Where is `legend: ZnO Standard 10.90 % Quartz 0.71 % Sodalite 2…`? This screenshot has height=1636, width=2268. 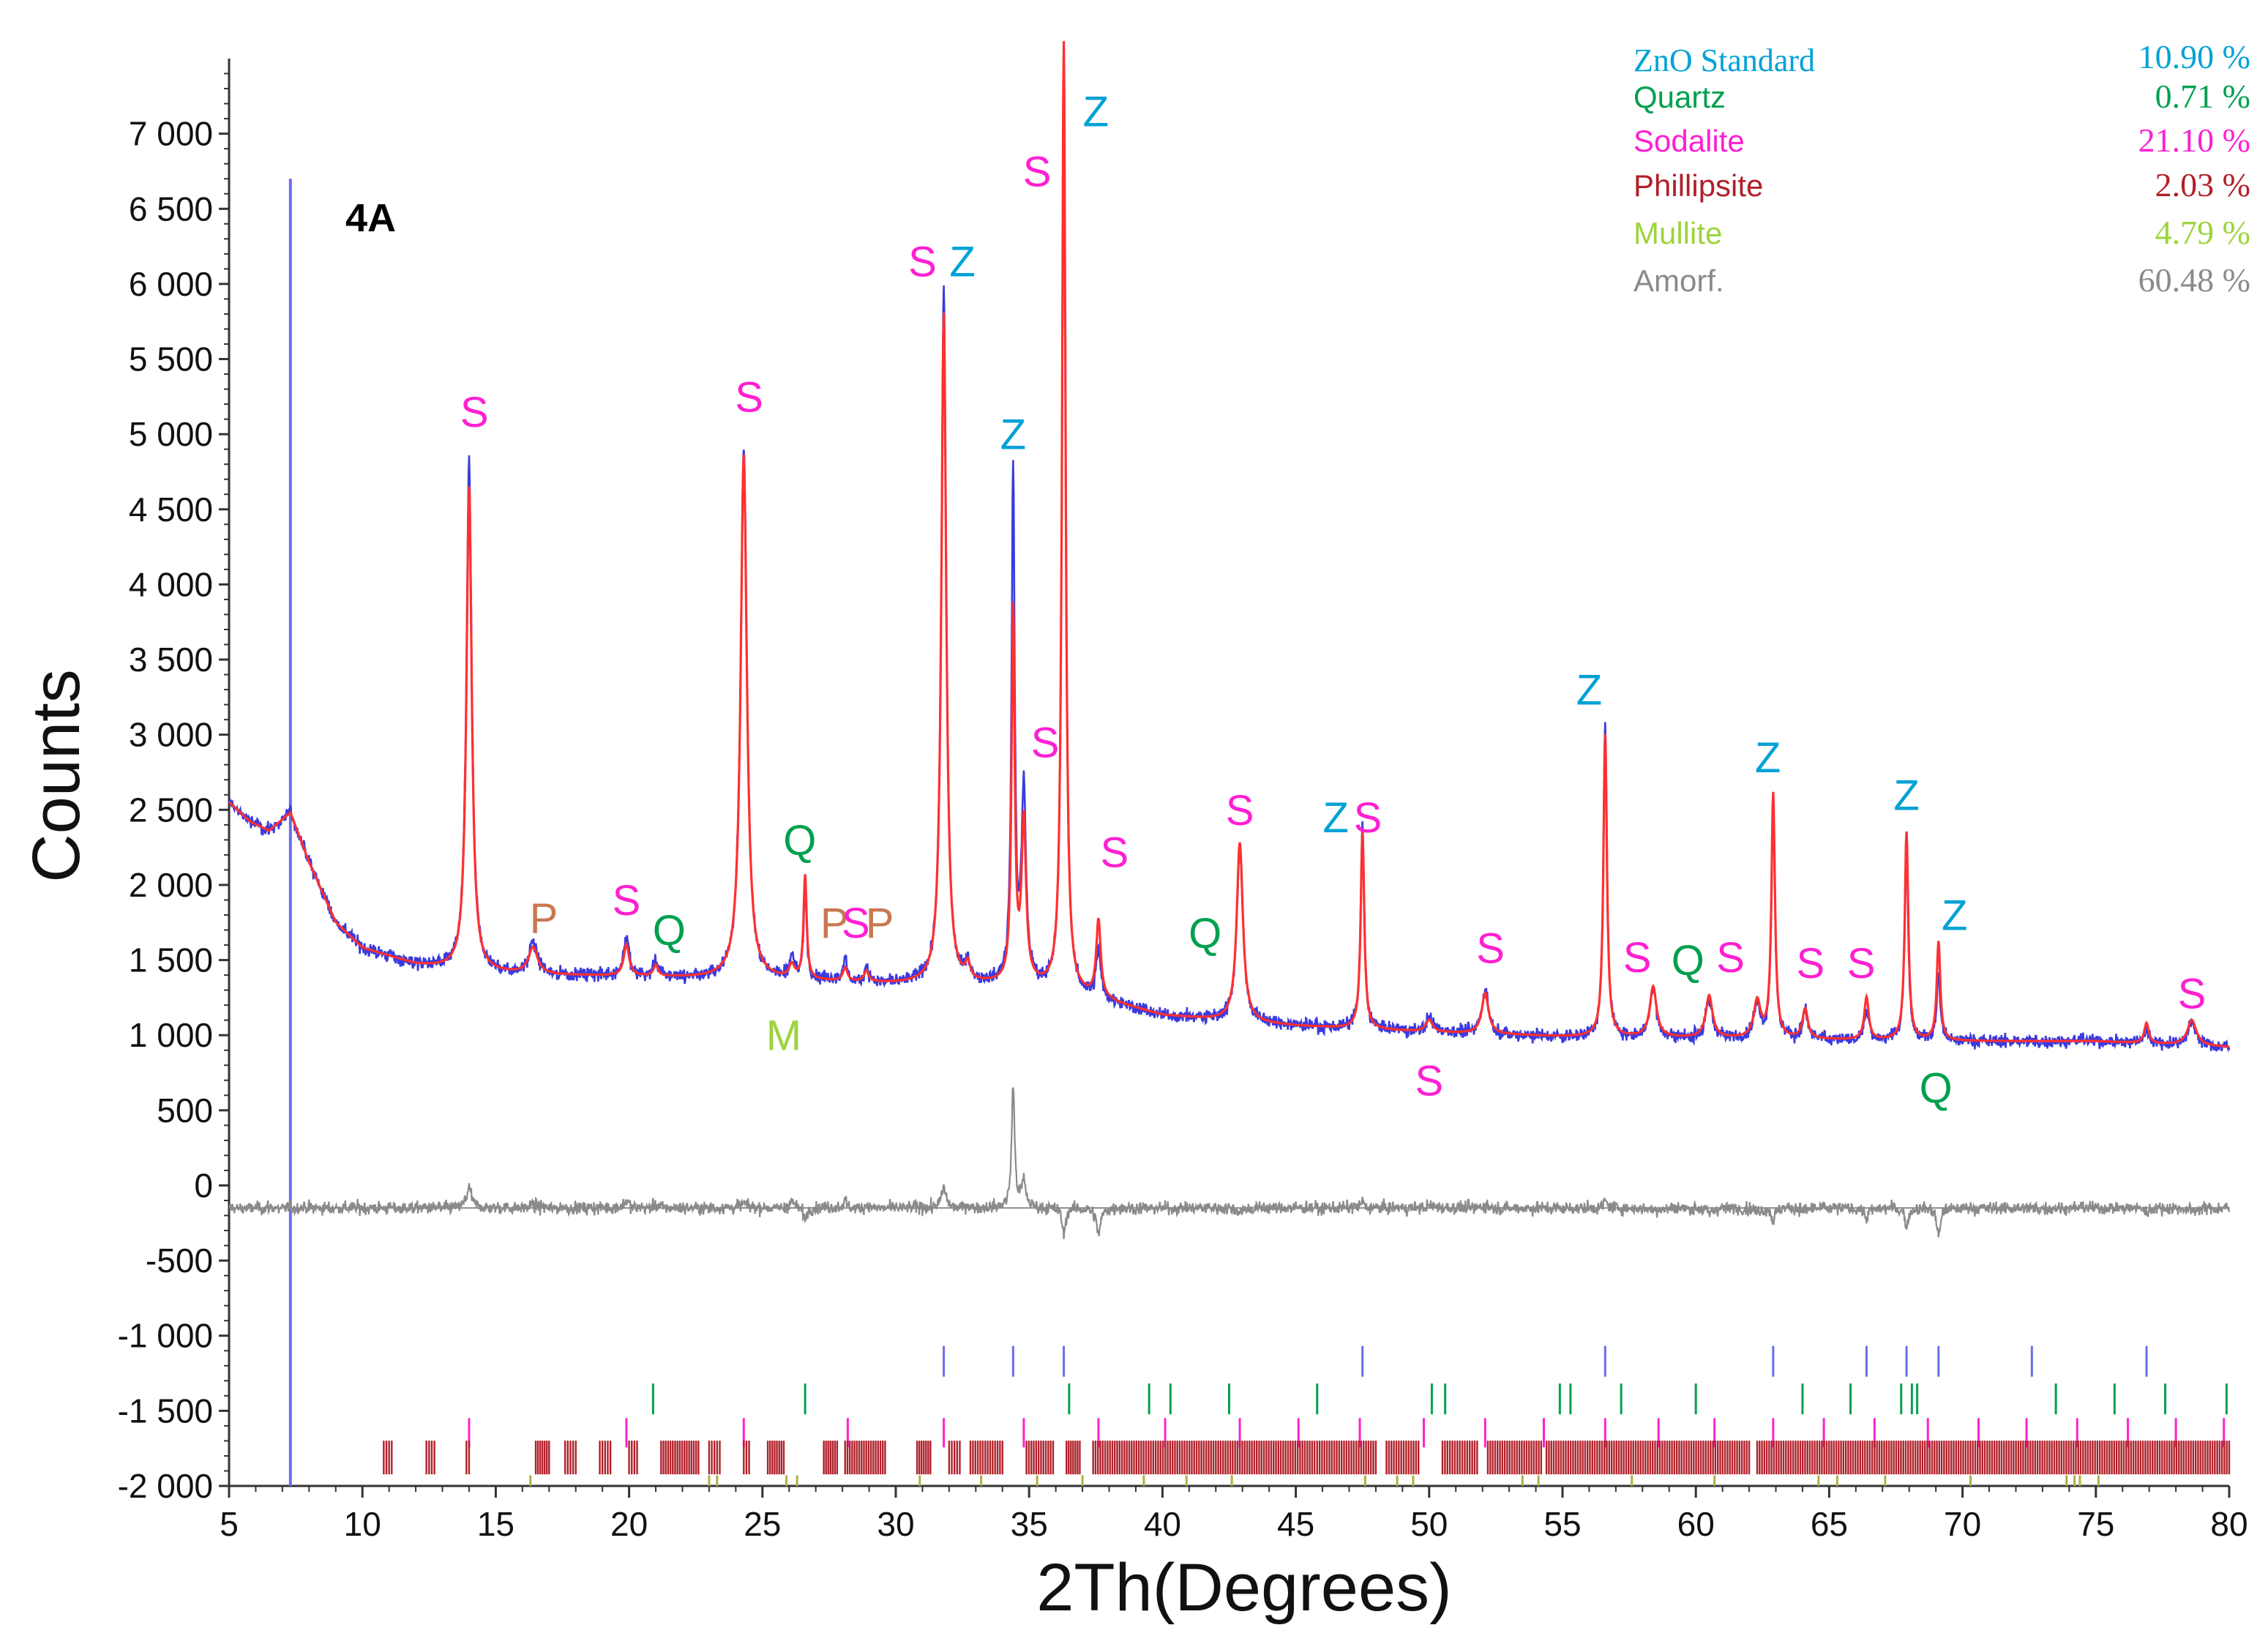 legend: ZnO Standard 10.90 % Quartz 0.71 % Sodalite 2… is located at coordinates (1941, 168).